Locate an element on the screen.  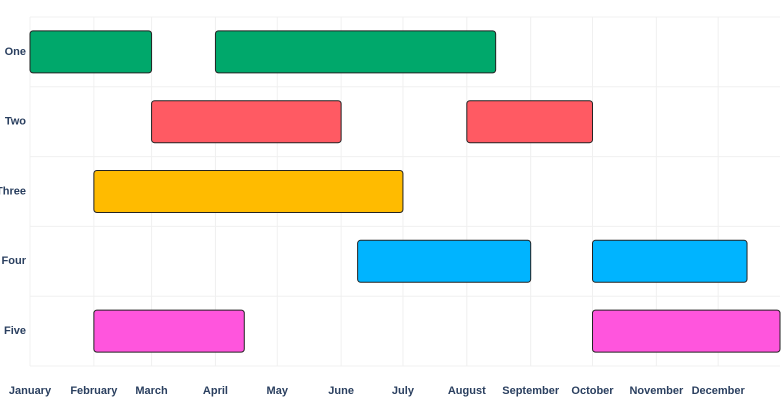
x-tick-label: June is located at coordinates (341, 391).